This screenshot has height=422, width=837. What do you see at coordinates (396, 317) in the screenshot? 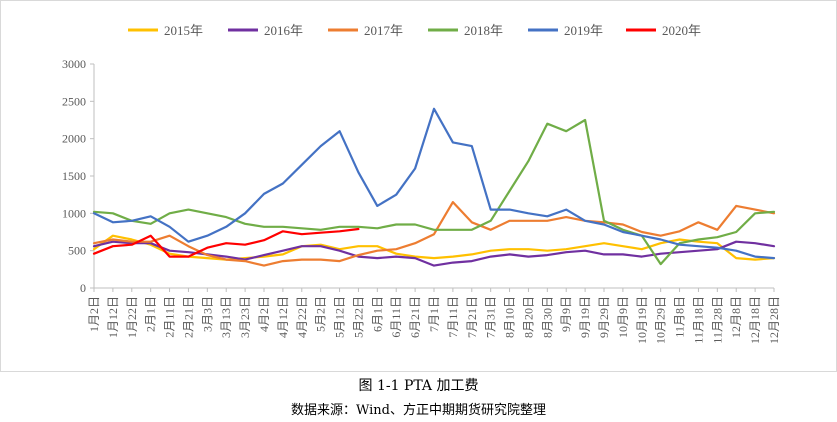
I see `x-tick-label: 6月11日` at bounding box center [396, 317].